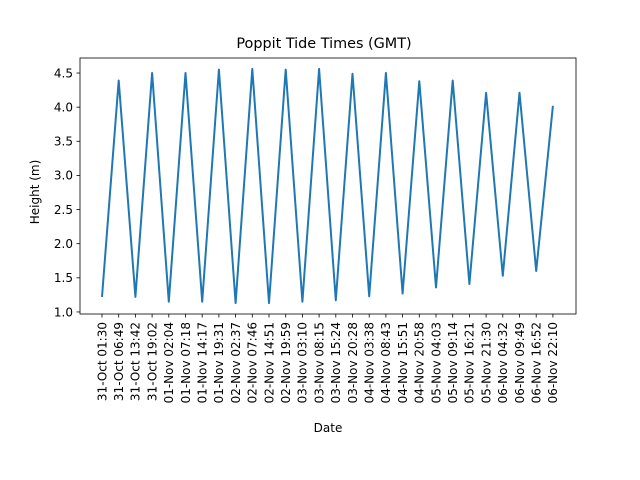 The width and height of the screenshot is (640, 480). What do you see at coordinates (303, 362) in the screenshot?
I see `x-tick-label: 03-Nov 03:10` at bounding box center [303, 362].